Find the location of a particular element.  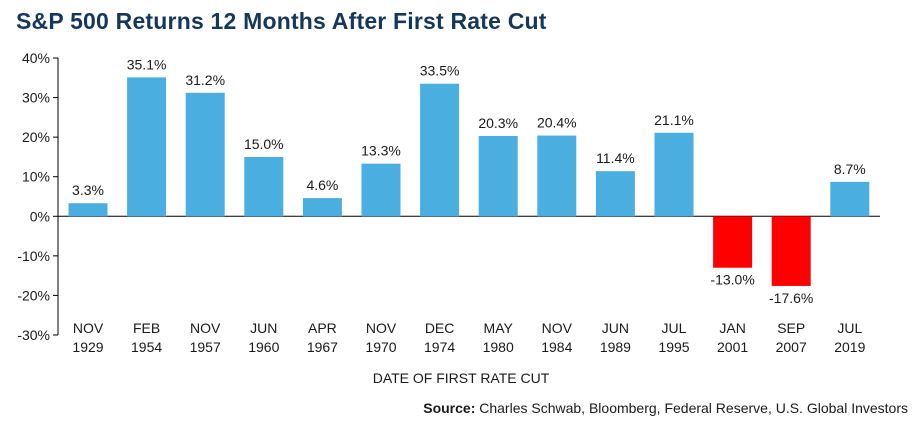

x-axis-title: DATE OF FIRST RATE CUT is located at coordinates (461, 378).